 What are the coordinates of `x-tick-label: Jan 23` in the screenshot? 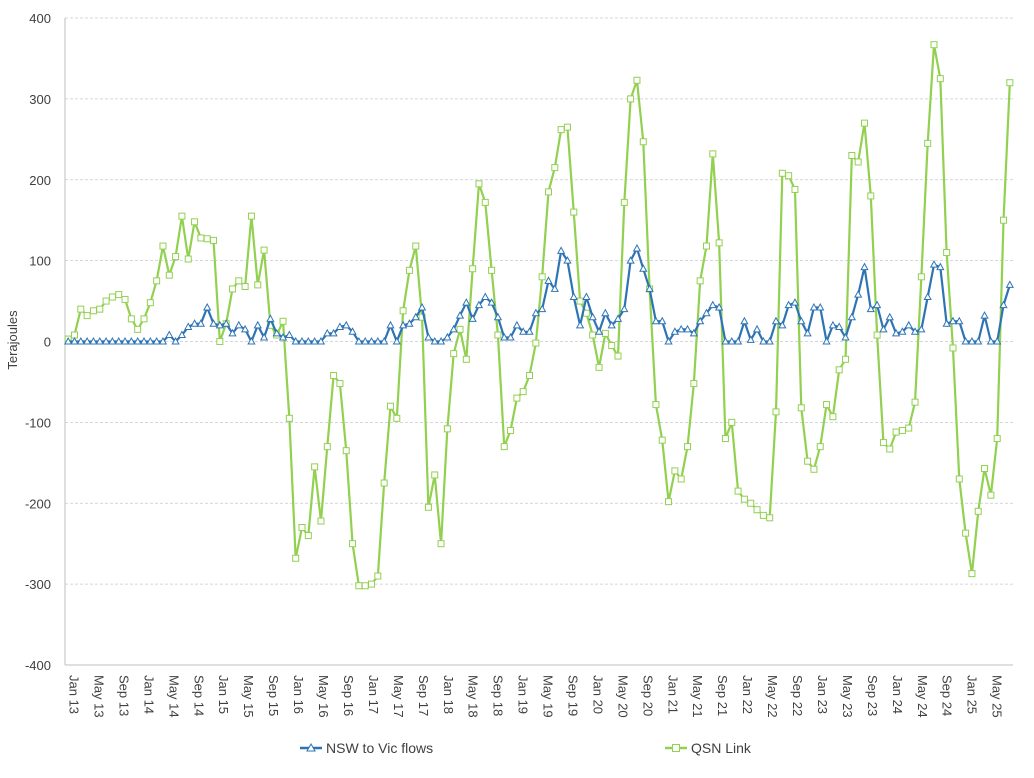 It's located at (822, 694).